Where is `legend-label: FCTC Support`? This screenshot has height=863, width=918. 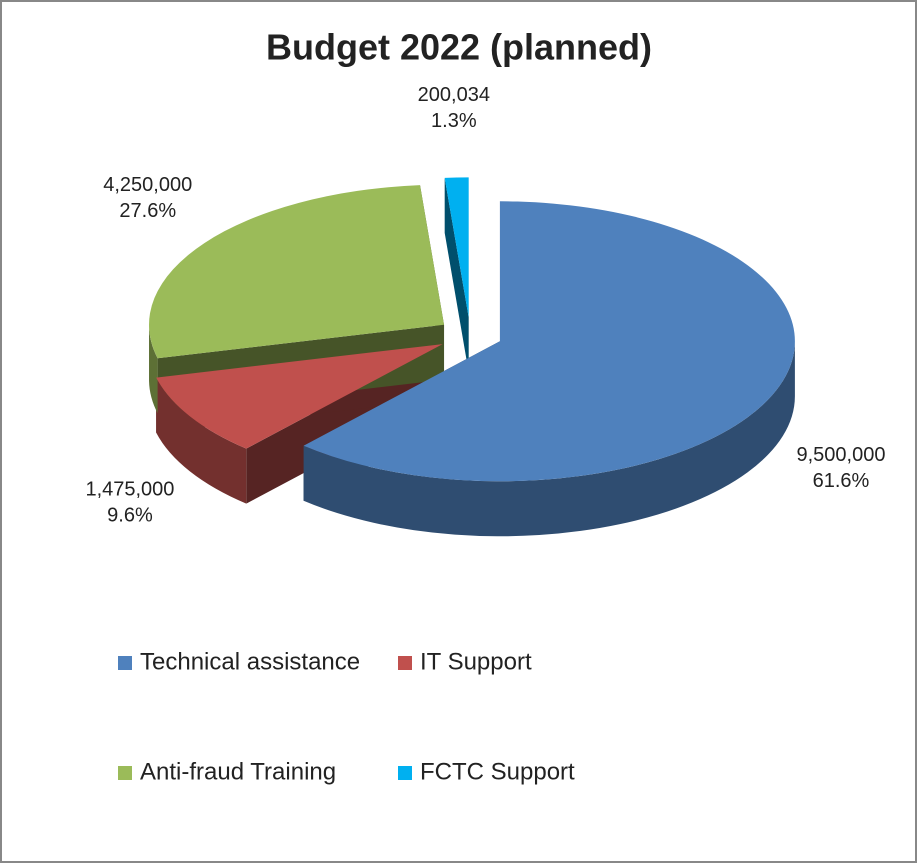
legend-label: FCTC Support is located at coordinates (497, 771).